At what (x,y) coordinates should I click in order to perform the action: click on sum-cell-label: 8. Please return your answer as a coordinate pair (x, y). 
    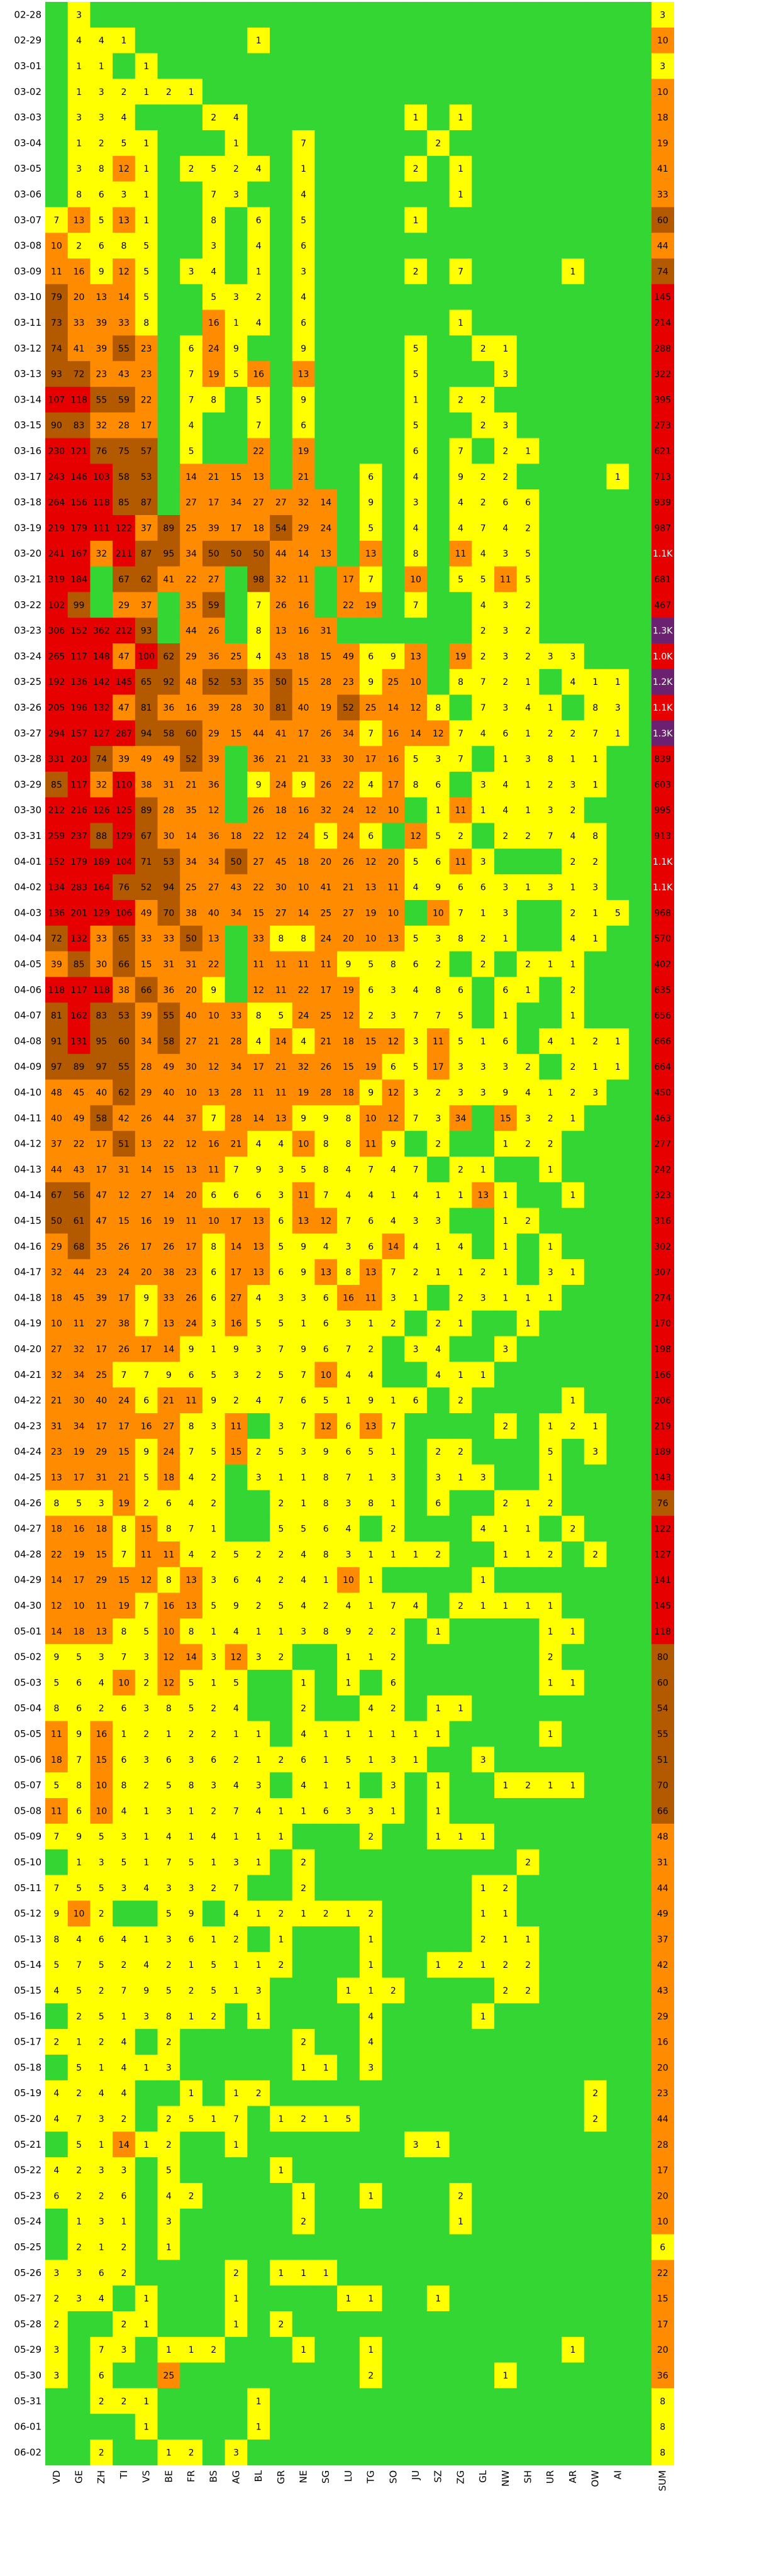
    Looking at the image, I should click on (663, 2453).